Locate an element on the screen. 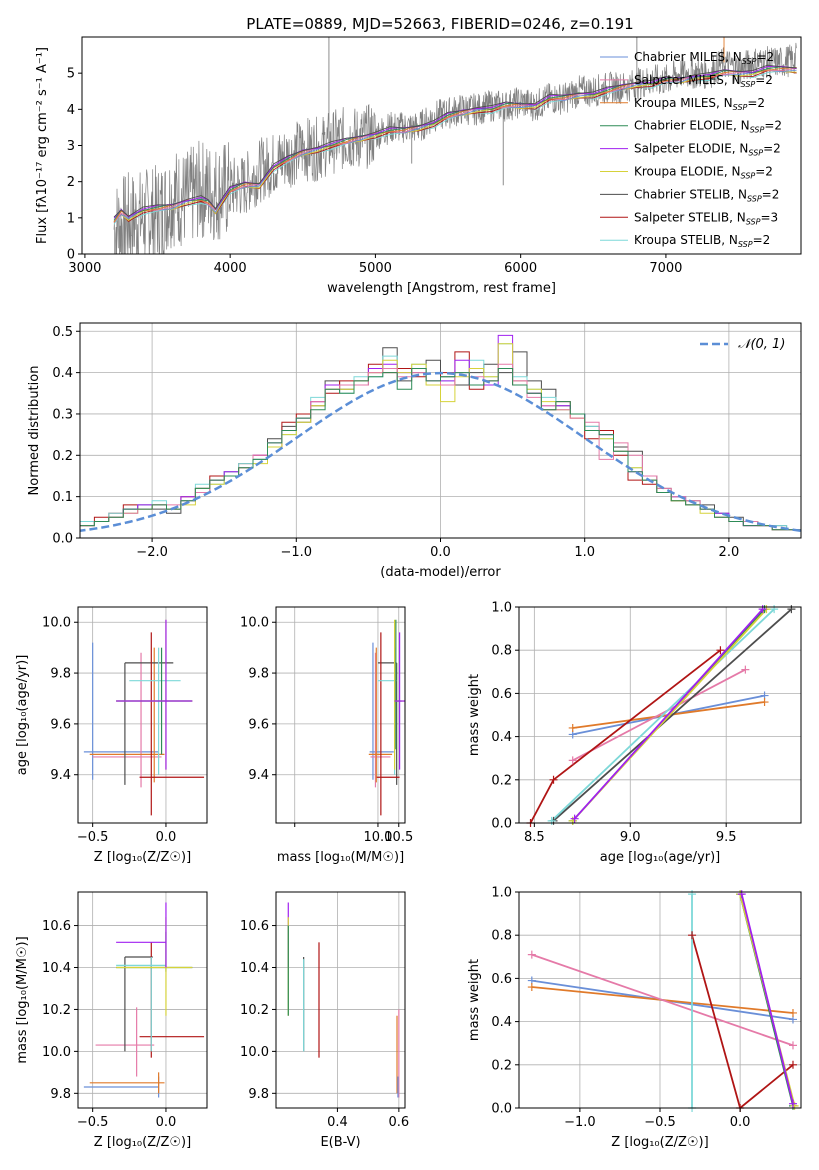 This screenshot has height=1170, width=819. weight-line-salpeter-elodie is located at coordinates (767, 998).